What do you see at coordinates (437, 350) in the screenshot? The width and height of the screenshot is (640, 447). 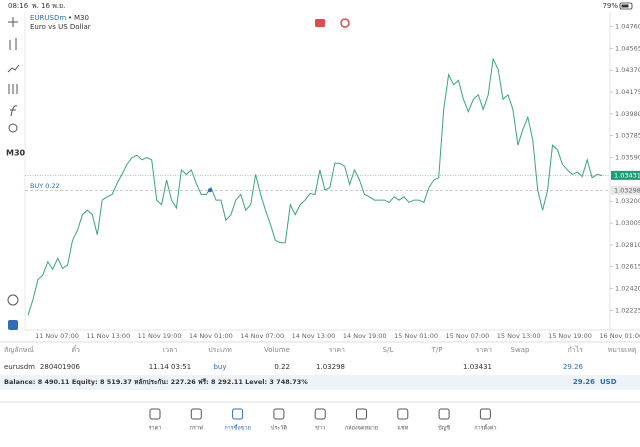 I see `column-header: T/P` at bounding box center [437, 350].